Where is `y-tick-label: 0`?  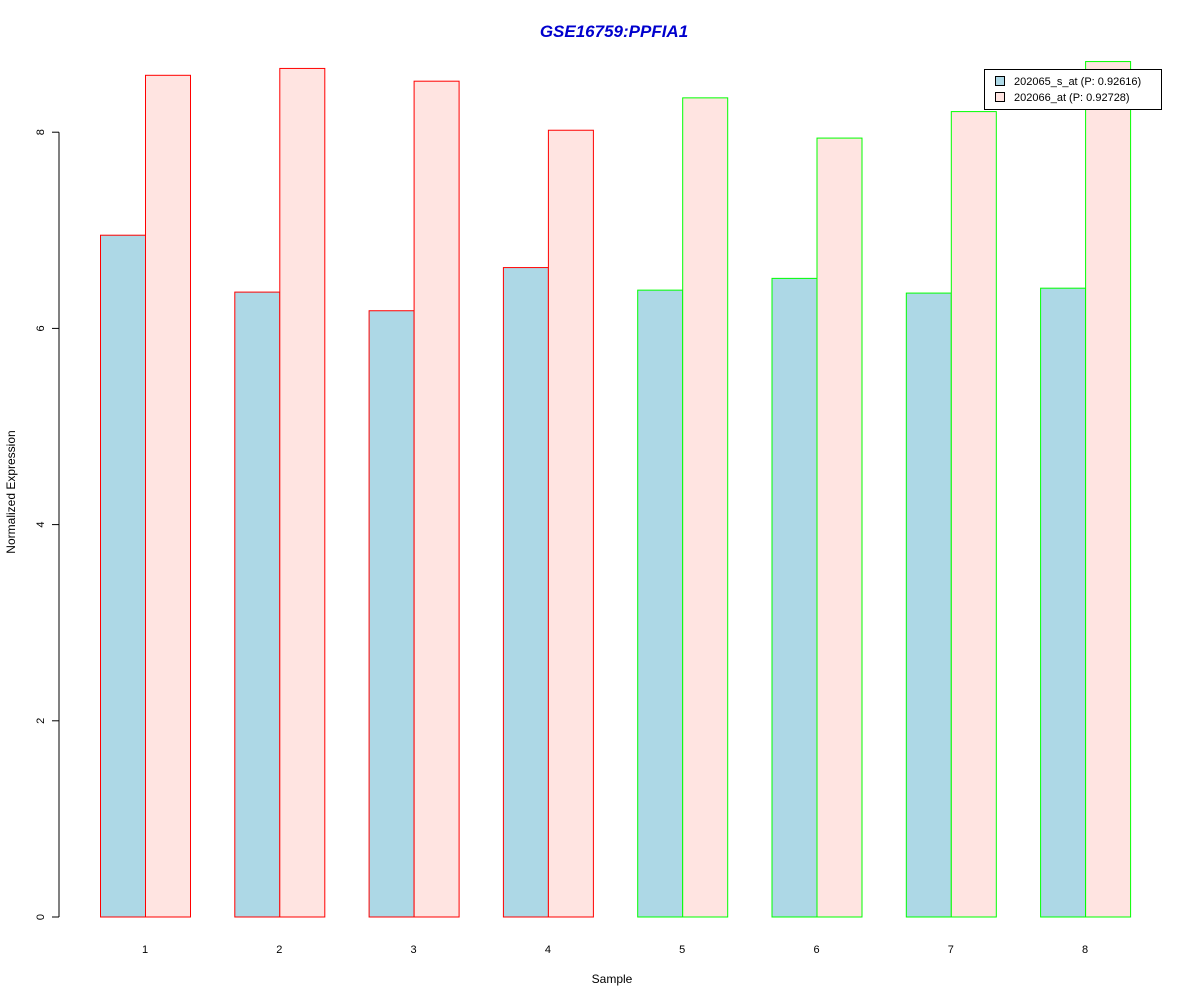
y-tick-label: 0 is located at coordinates (41, 917).